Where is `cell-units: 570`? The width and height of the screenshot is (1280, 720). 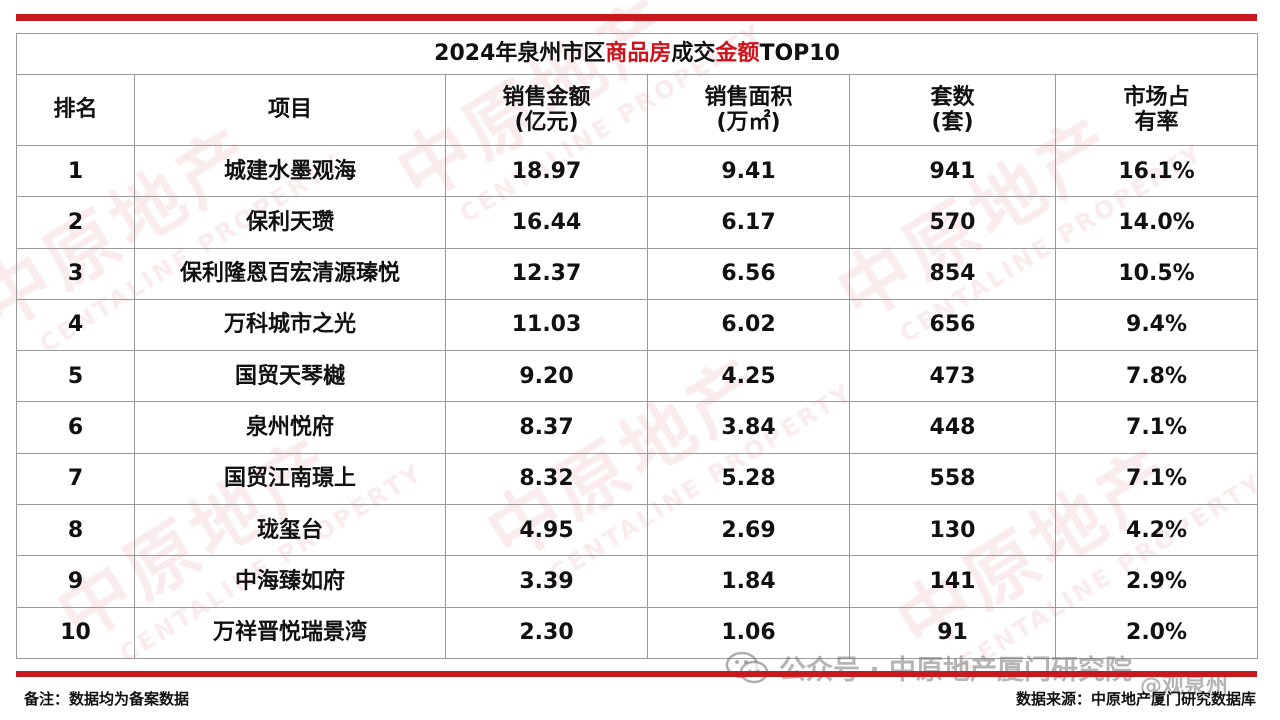 cell-units: 570 is located at coordinates (952, 222).